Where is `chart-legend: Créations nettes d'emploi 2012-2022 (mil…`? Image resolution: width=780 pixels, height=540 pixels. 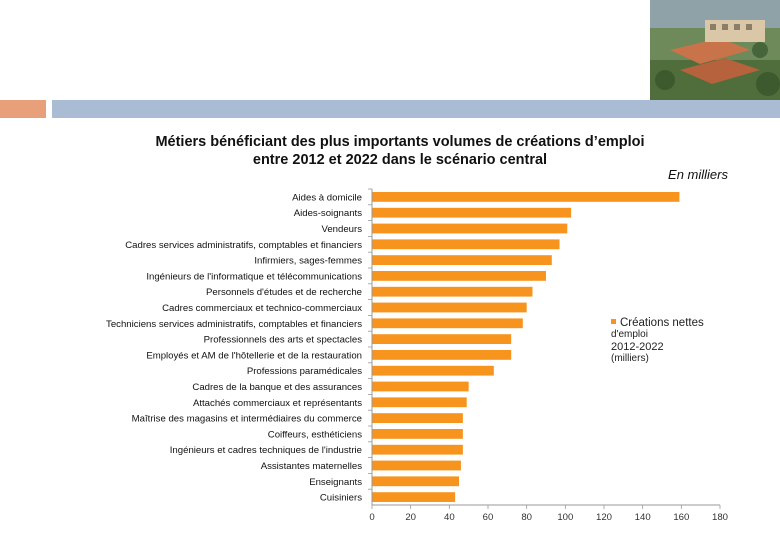 chart-legend: Créations nettes d'emploi 2012-2022 (mil… is located at coordinates (661, 341).